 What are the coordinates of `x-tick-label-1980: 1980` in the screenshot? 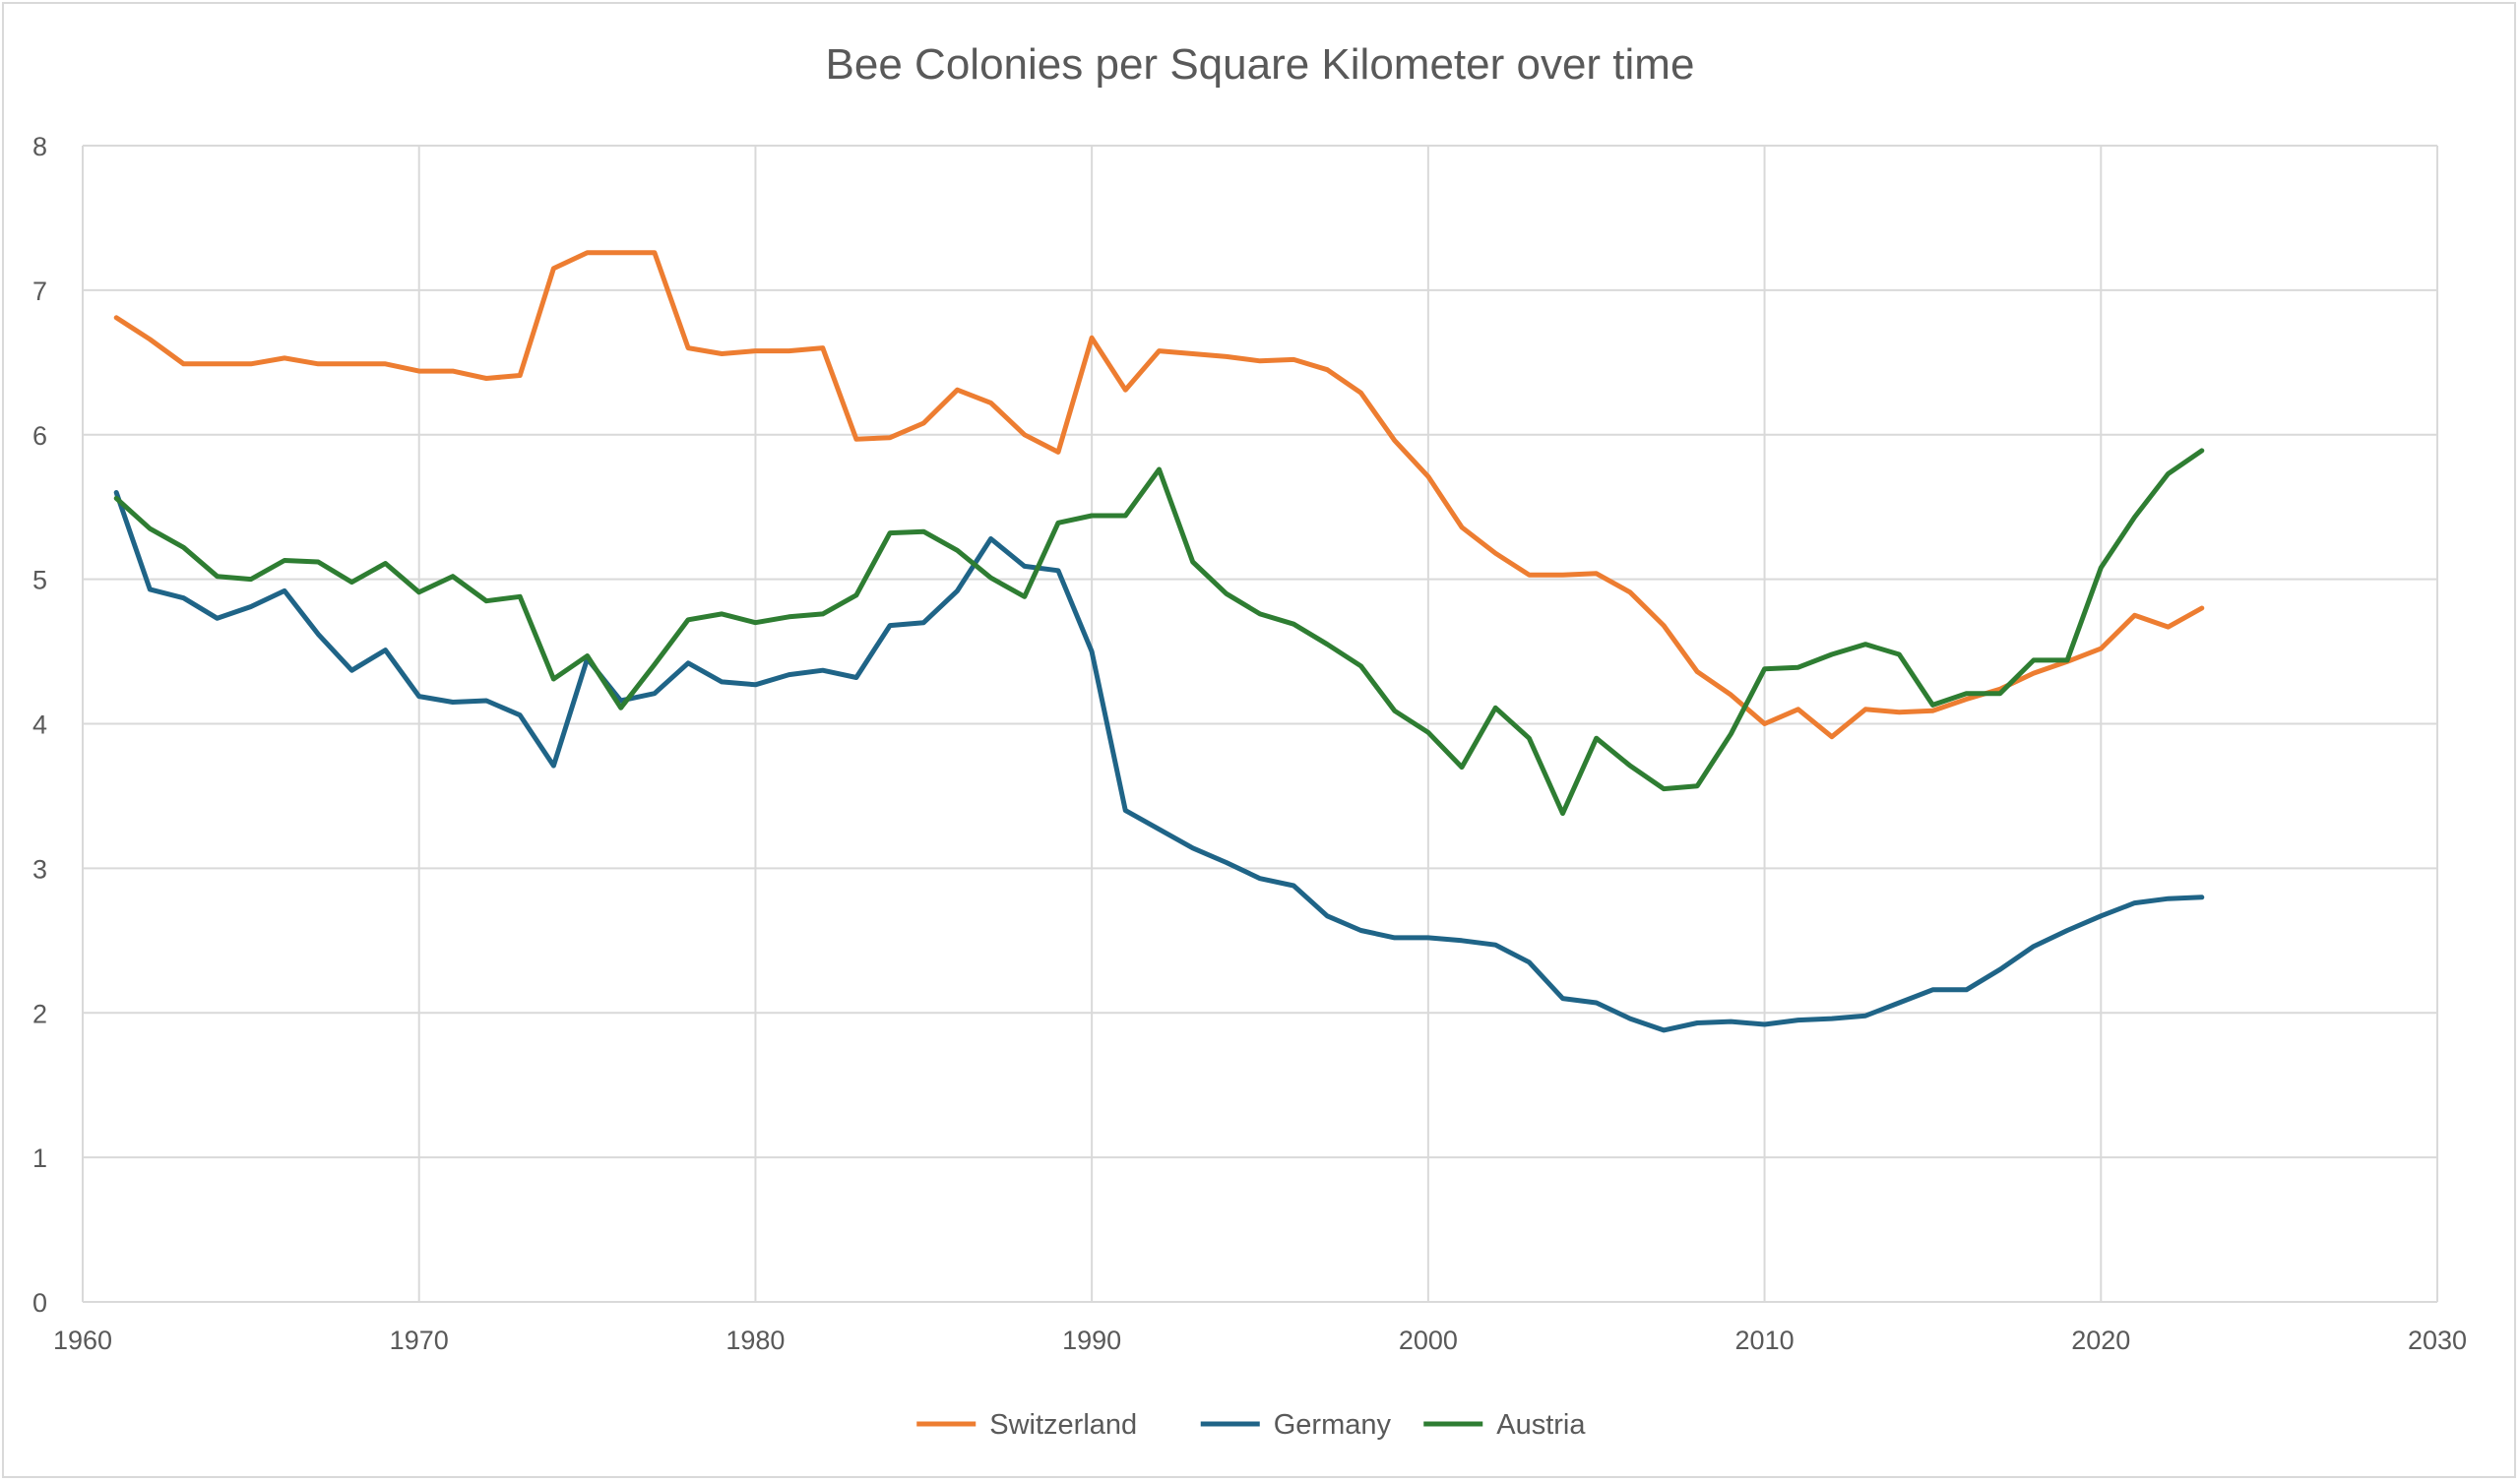 It's located at (755, 1340).